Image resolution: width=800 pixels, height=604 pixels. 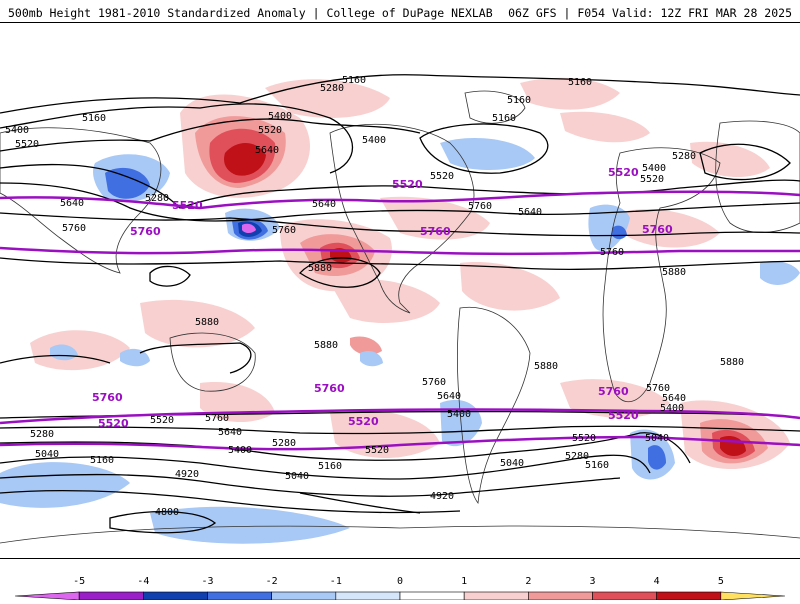 What do you see at coordinates (212, 362) in the screenshot?
I see `australia-outline` at bounding box center [212, 362].